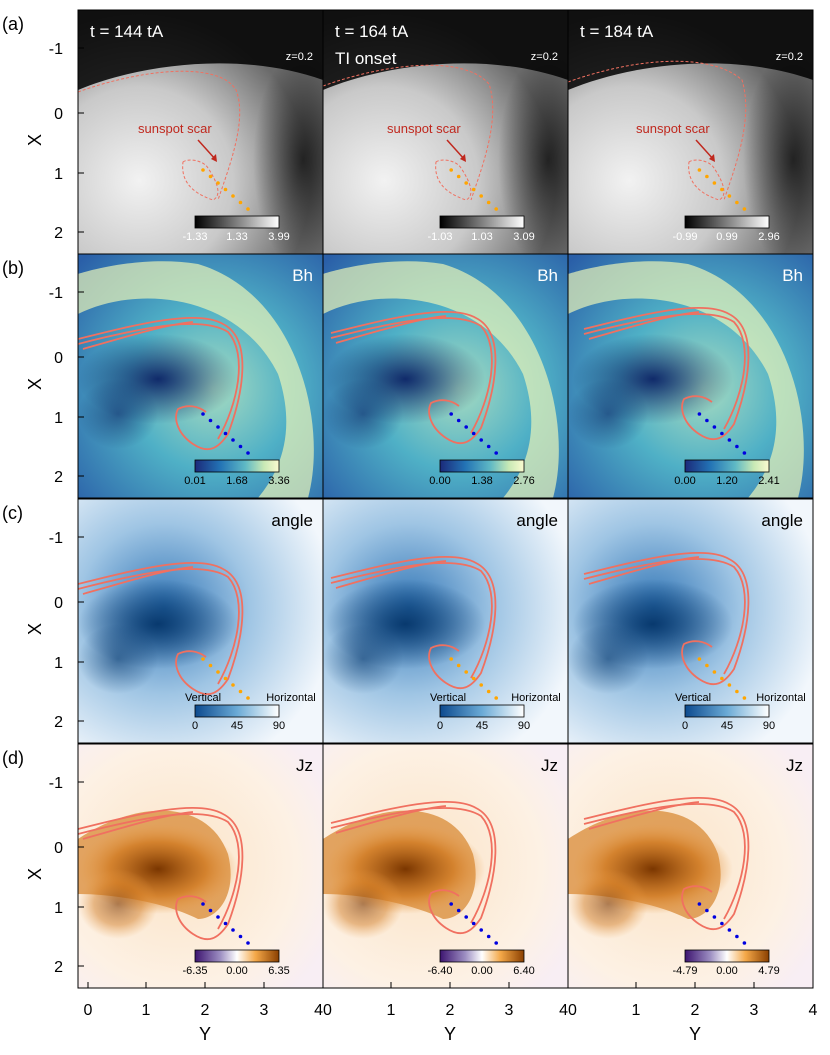  What do you see at coordinates (13, 24) in the screenshot?
I see `row-label: (a)` at bounding box center [13, 24].